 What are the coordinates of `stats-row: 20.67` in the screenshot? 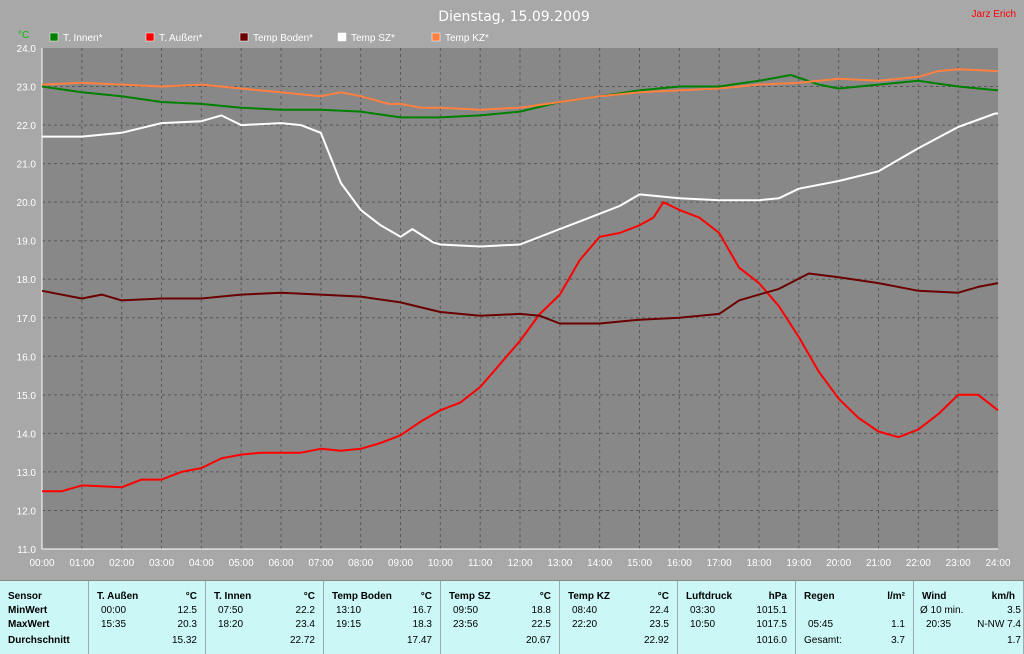 It's located at (500, 640).